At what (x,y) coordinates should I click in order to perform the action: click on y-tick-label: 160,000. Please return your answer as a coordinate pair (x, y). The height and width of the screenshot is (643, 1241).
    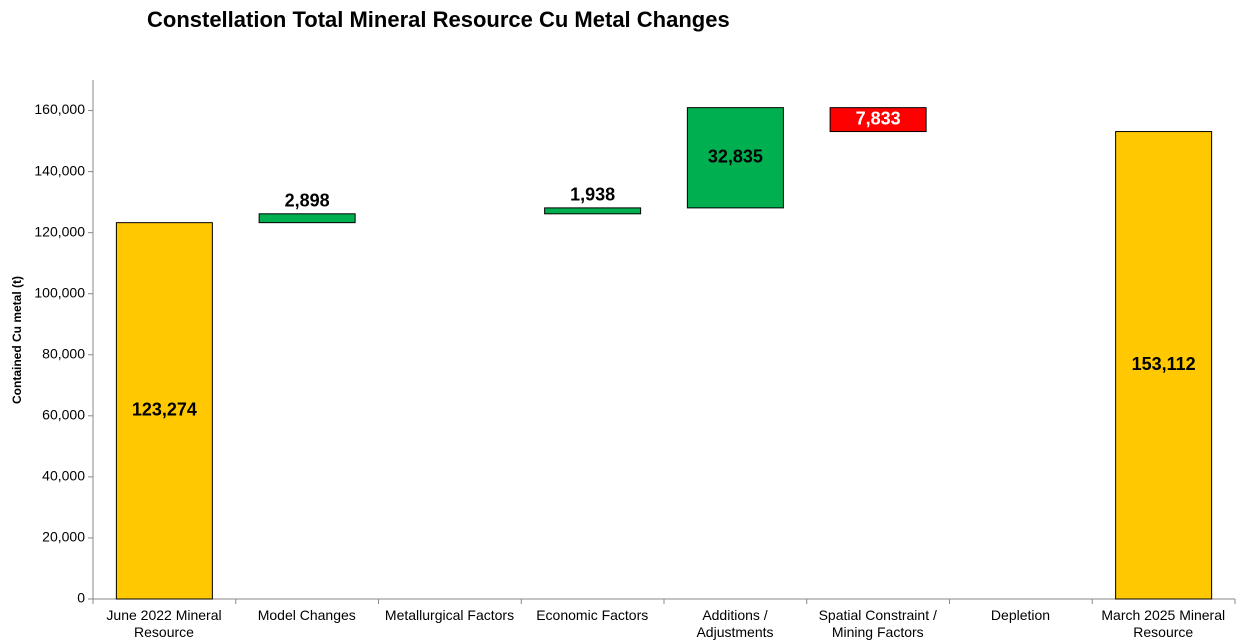
    Looking at the image, I should click on (59, 109).